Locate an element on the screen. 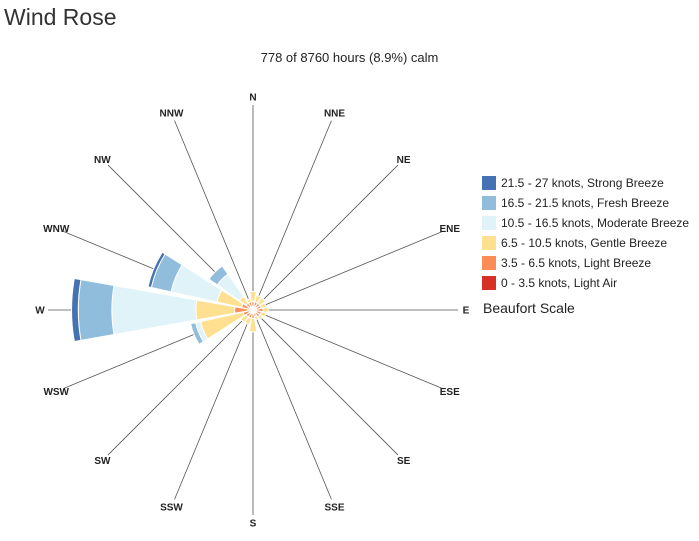 This screenshot has width=699, height=541. direction-label-wnw: WNW is located at coordinates (56, 229).